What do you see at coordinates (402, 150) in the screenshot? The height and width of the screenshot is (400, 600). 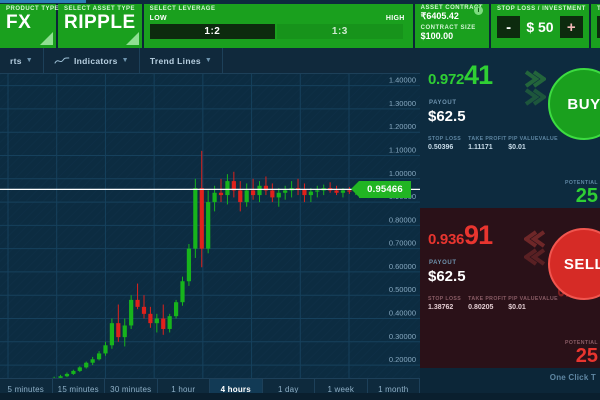 I see `svg-text: 1.10000` at bounding box center [402, 150].